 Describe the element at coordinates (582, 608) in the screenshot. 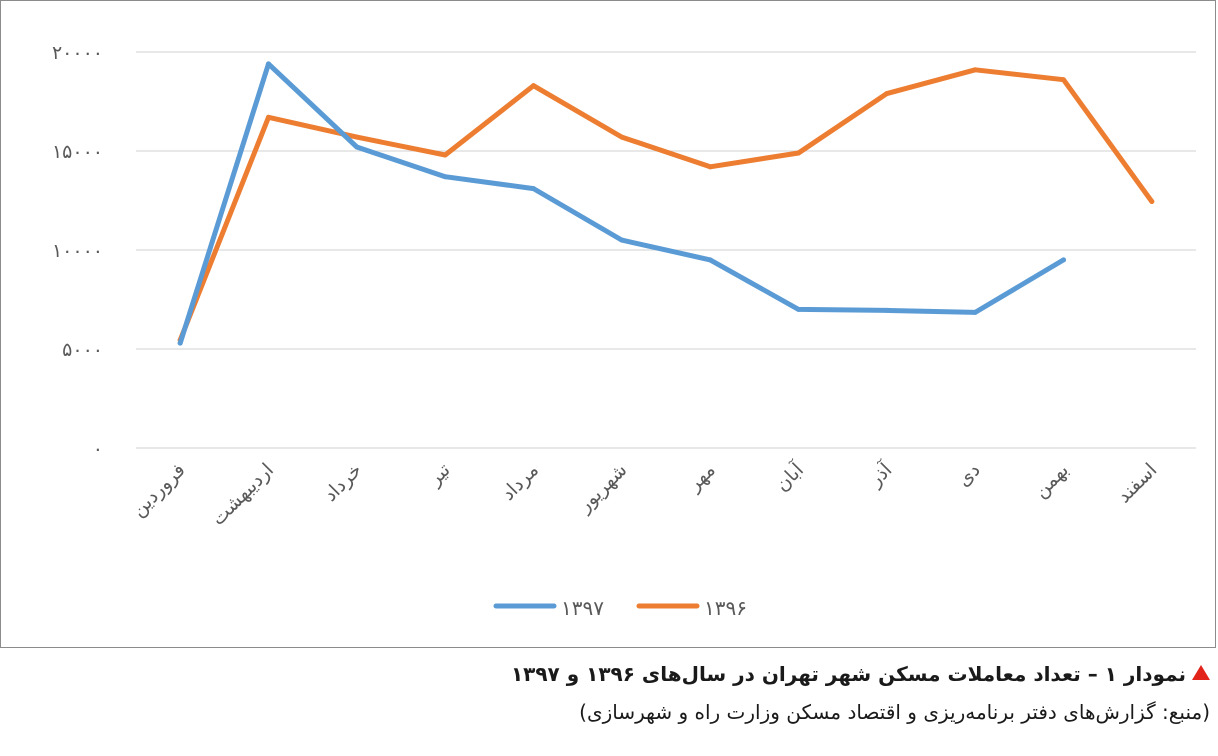

I see `legend-label: ۱۳۹۷` at that location.